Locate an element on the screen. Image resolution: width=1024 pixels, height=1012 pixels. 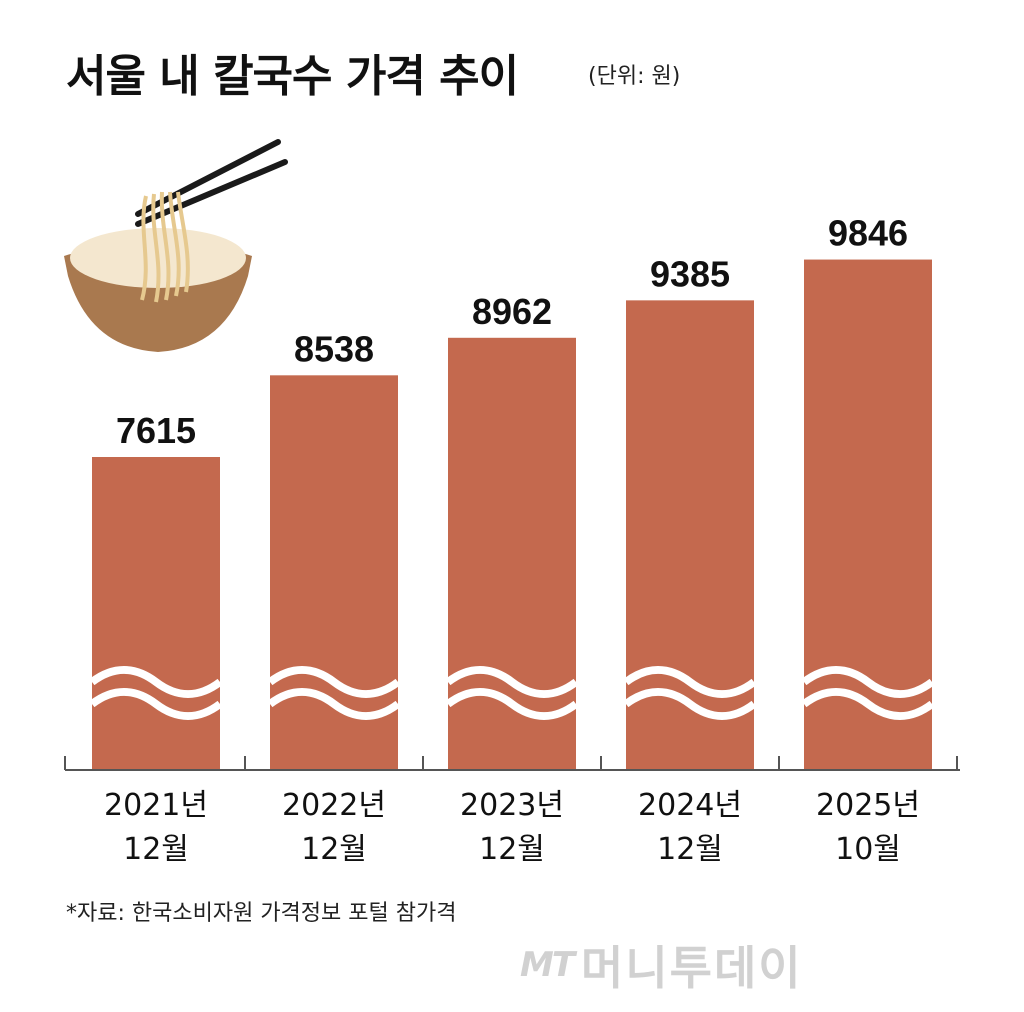
x-axis-ticks: 2021년 12월 2022년 12월 2023년 12월 2024년 12월 2025년 10월 is located at coordinates (511, 811).